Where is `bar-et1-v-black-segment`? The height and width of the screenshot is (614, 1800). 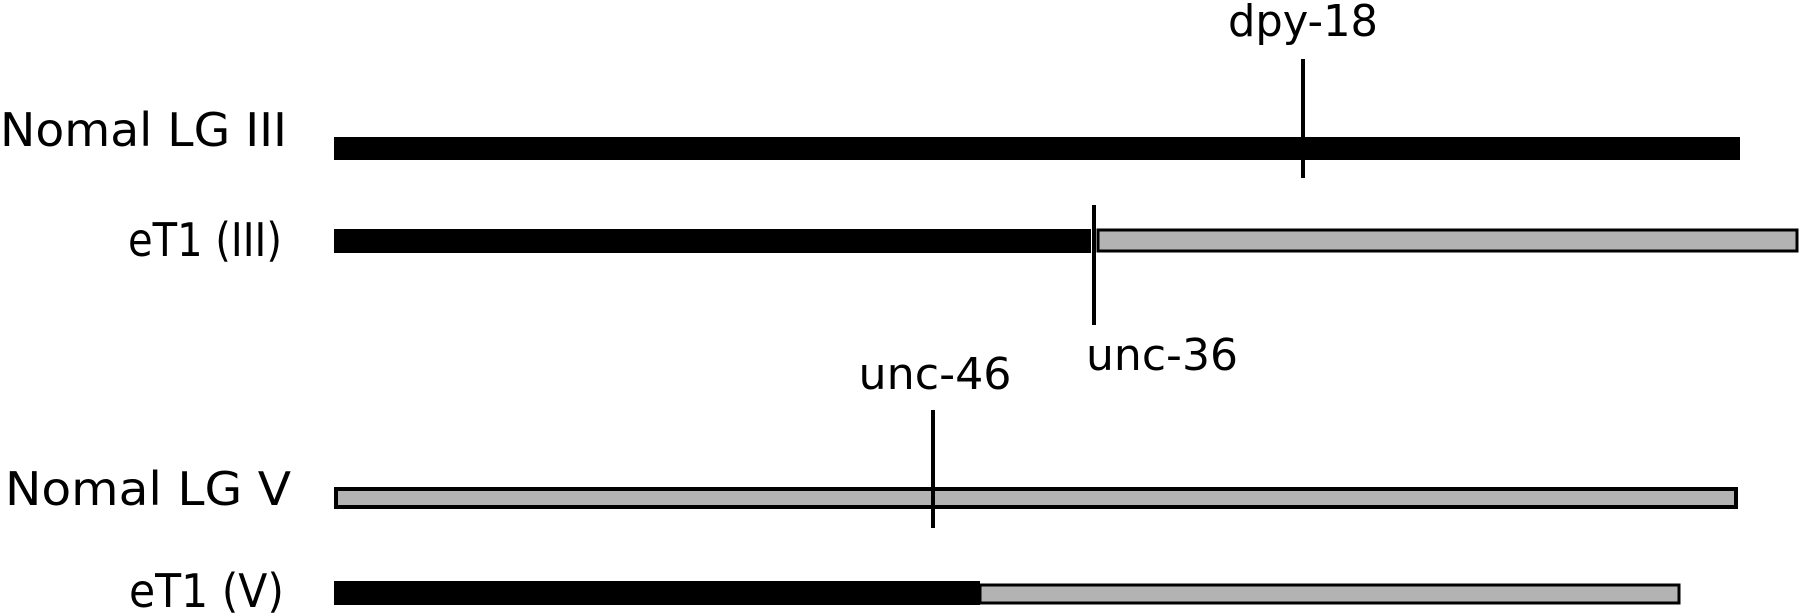 bar-et1-v-black-segment is located at coordinates (657, 593).